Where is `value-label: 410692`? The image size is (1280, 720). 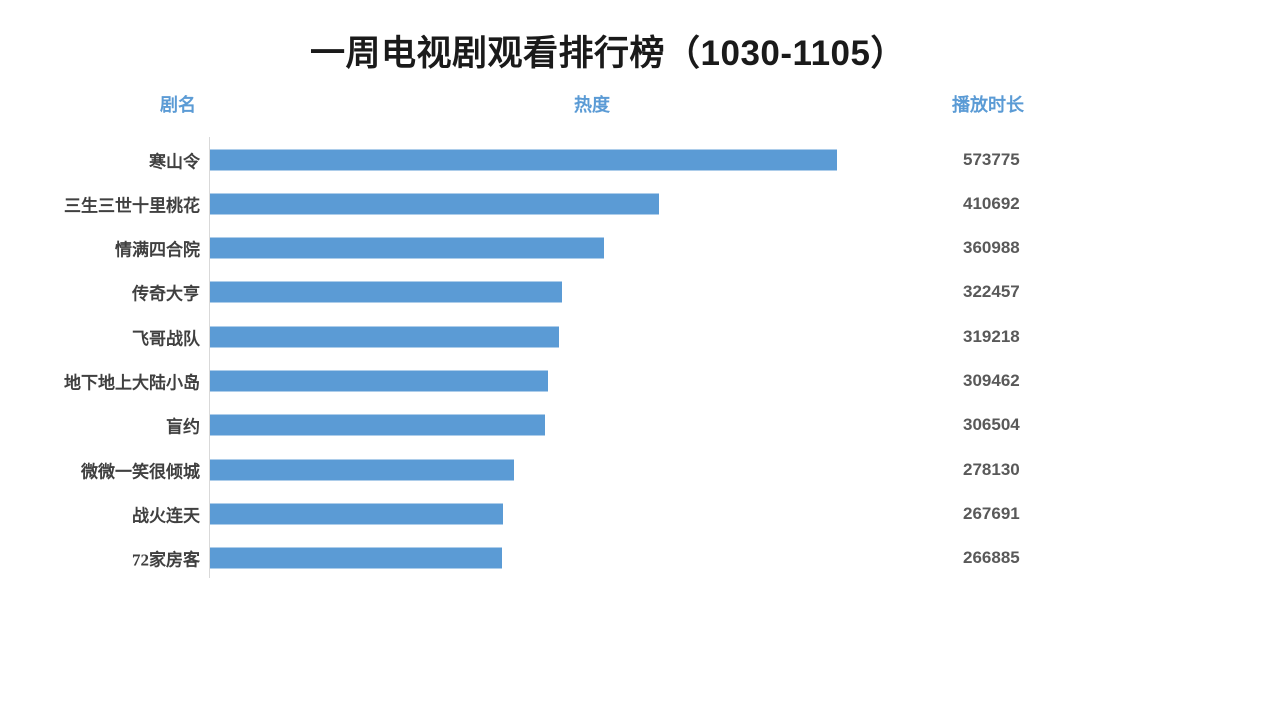
value-label: 410692 is located at coordinates (991, 203).